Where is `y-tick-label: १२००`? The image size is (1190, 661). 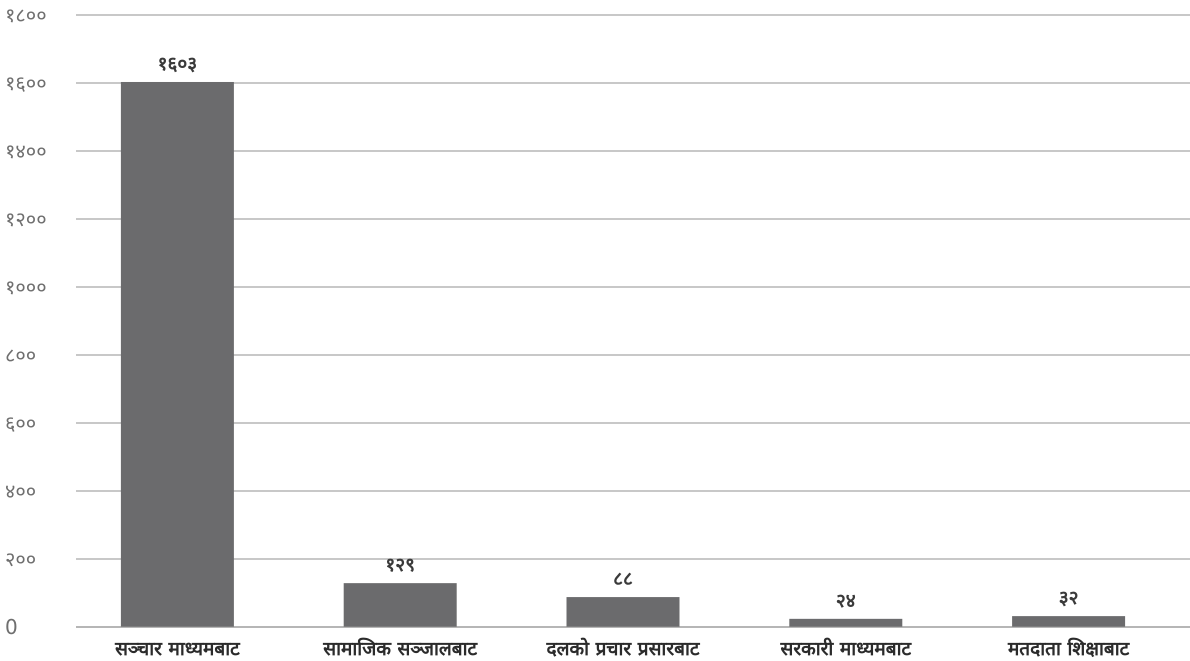 y-tick-label: १२०० is located at coordinates (26, 219).